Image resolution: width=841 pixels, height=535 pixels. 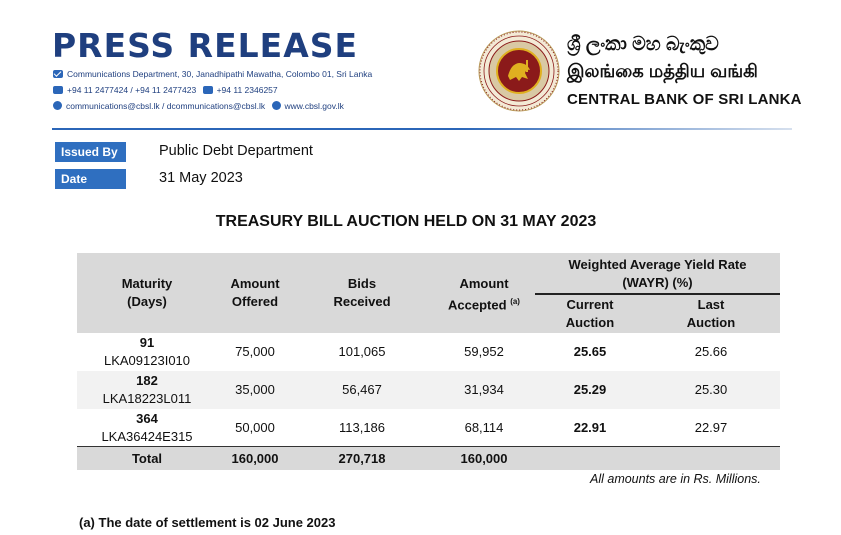 I want to click on issued-by-label: Issued By, so click(x=90, y=152).